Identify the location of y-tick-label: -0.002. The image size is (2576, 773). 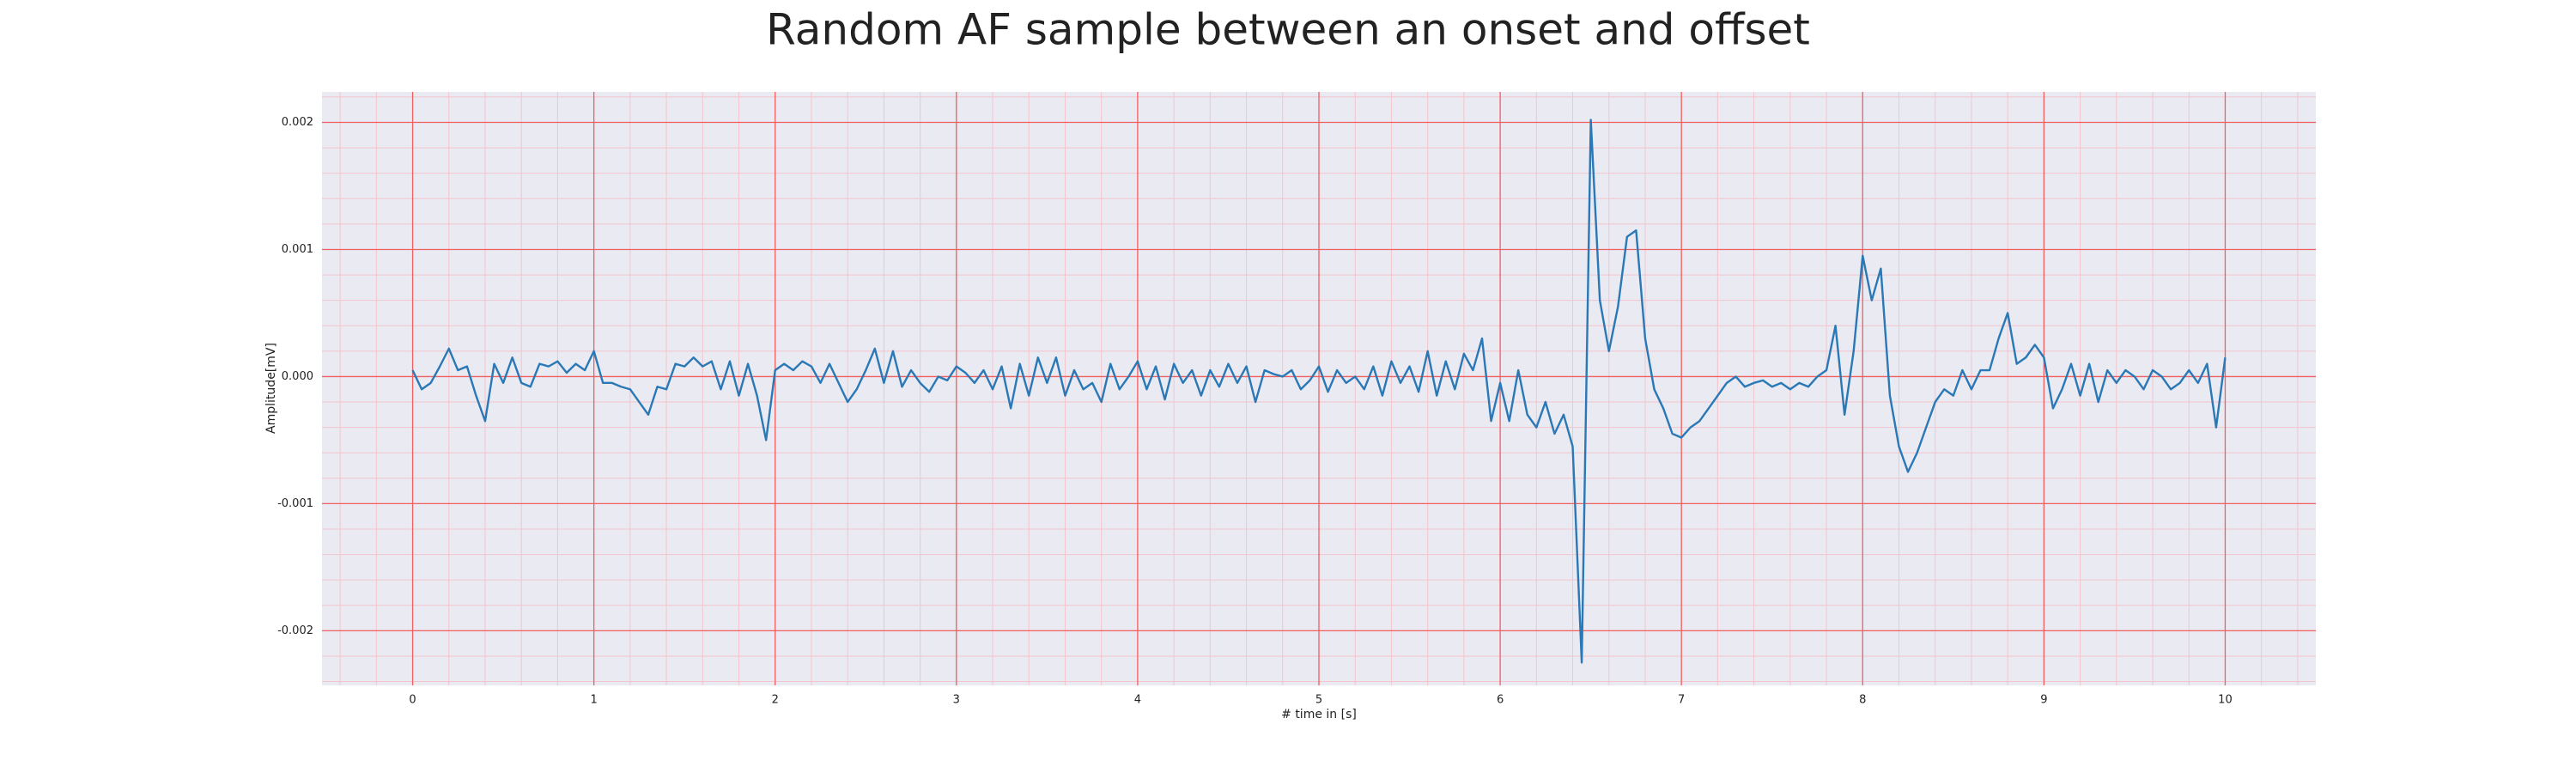
(295, 630).